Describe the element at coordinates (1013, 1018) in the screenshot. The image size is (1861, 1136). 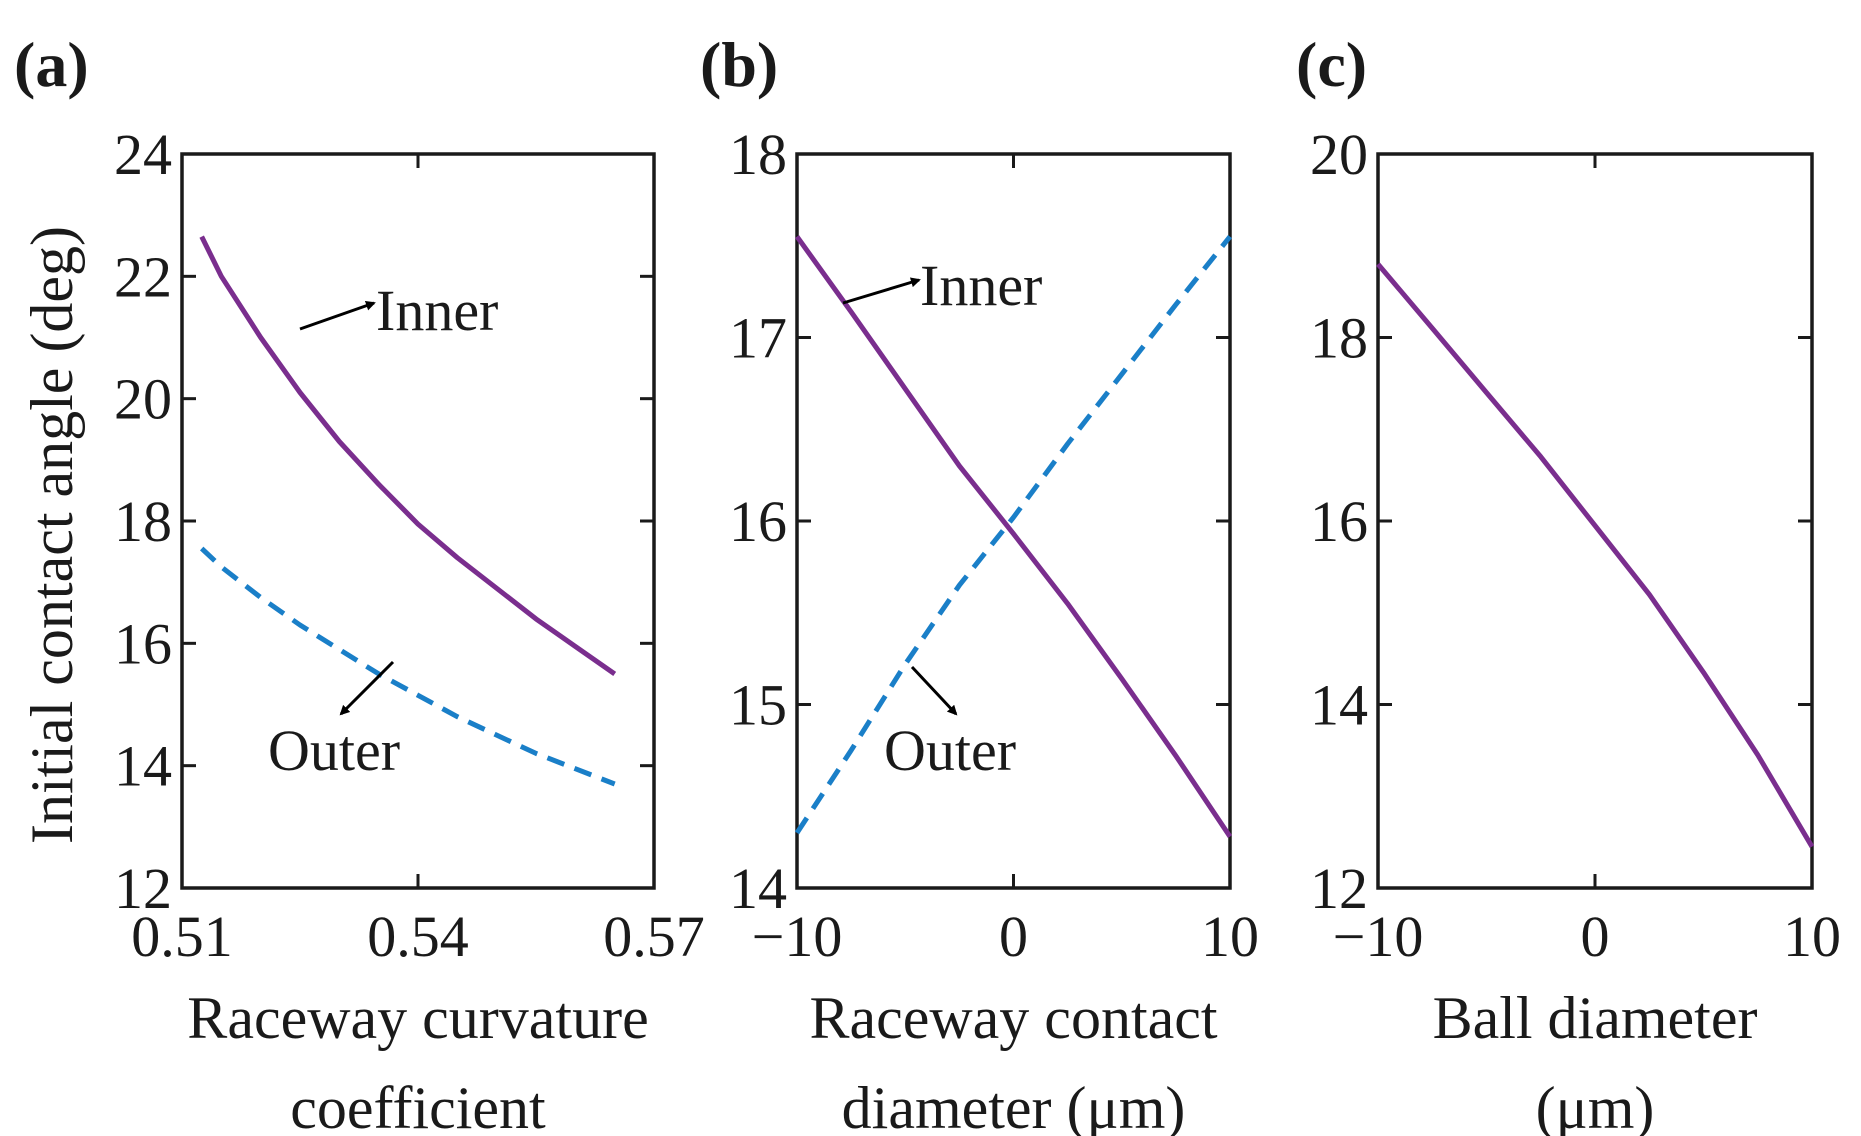
I see `x-axis-label: Raceway contact` at that location.